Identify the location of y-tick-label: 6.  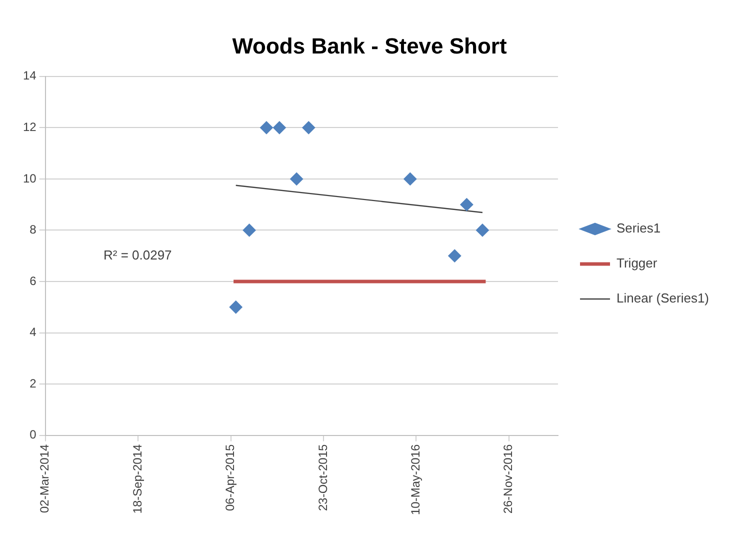
(33, 281).